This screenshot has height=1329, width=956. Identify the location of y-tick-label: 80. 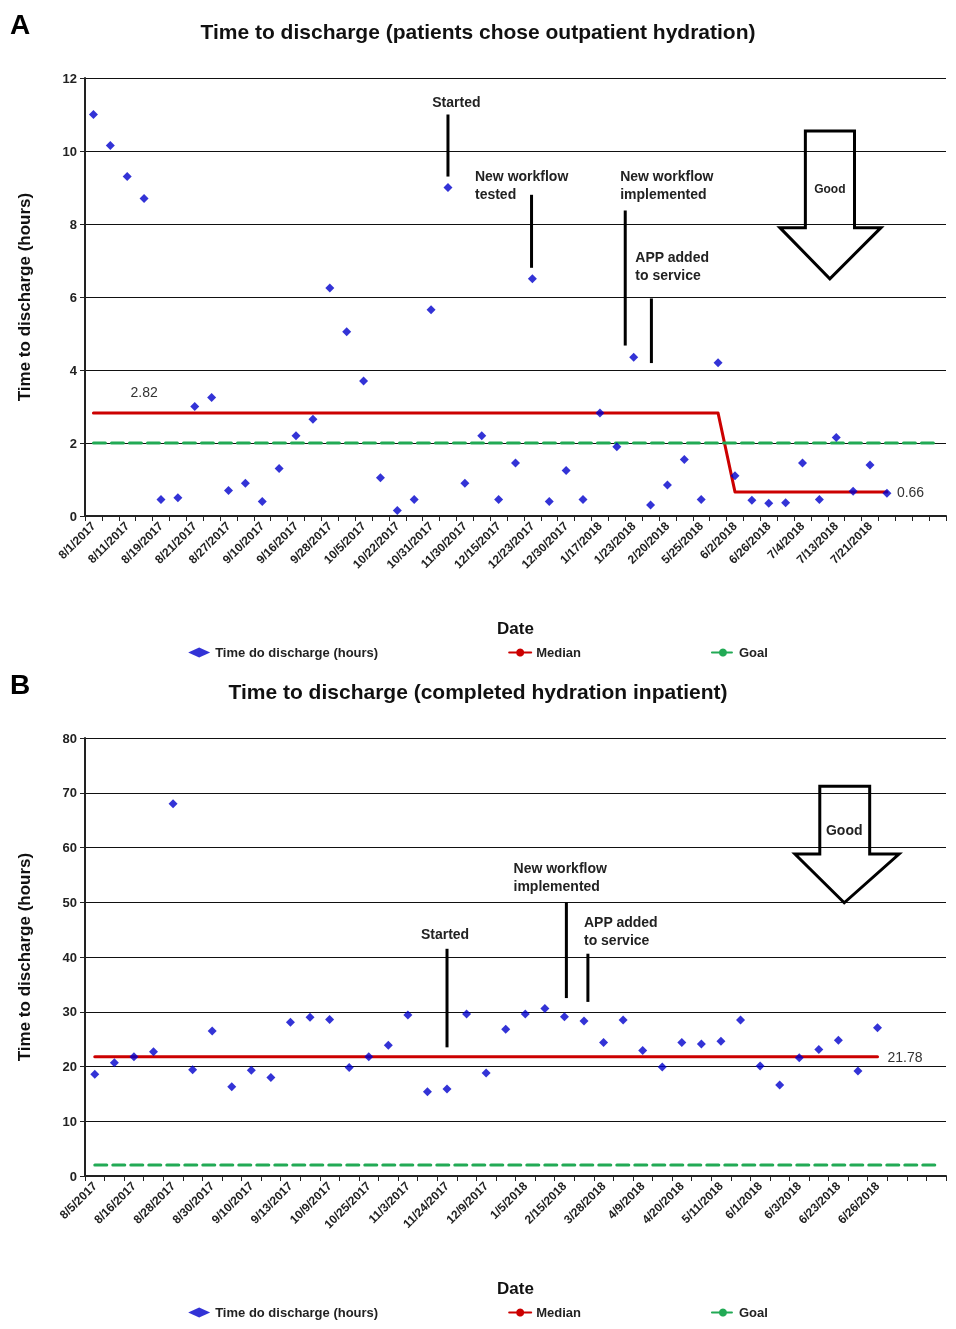
(69, 738).